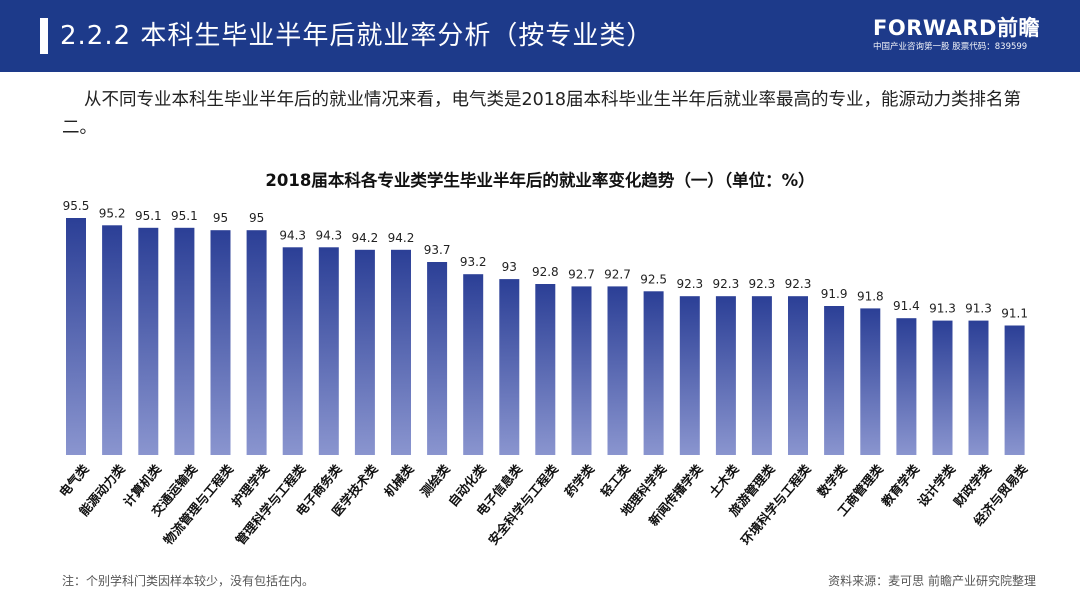  What do you see at coordinates (437, 250) in the screenshot?
I see `bar-value-label: 93.7` at bounding box center [437, 250].